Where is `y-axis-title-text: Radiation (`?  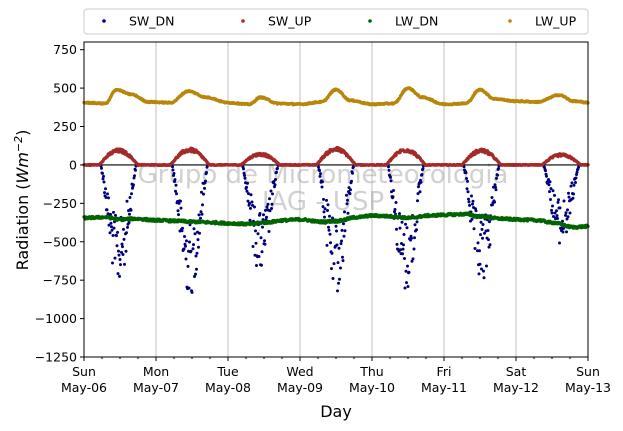
y-axis-title-text: Radiation ( is located at coordinates (22, 226).